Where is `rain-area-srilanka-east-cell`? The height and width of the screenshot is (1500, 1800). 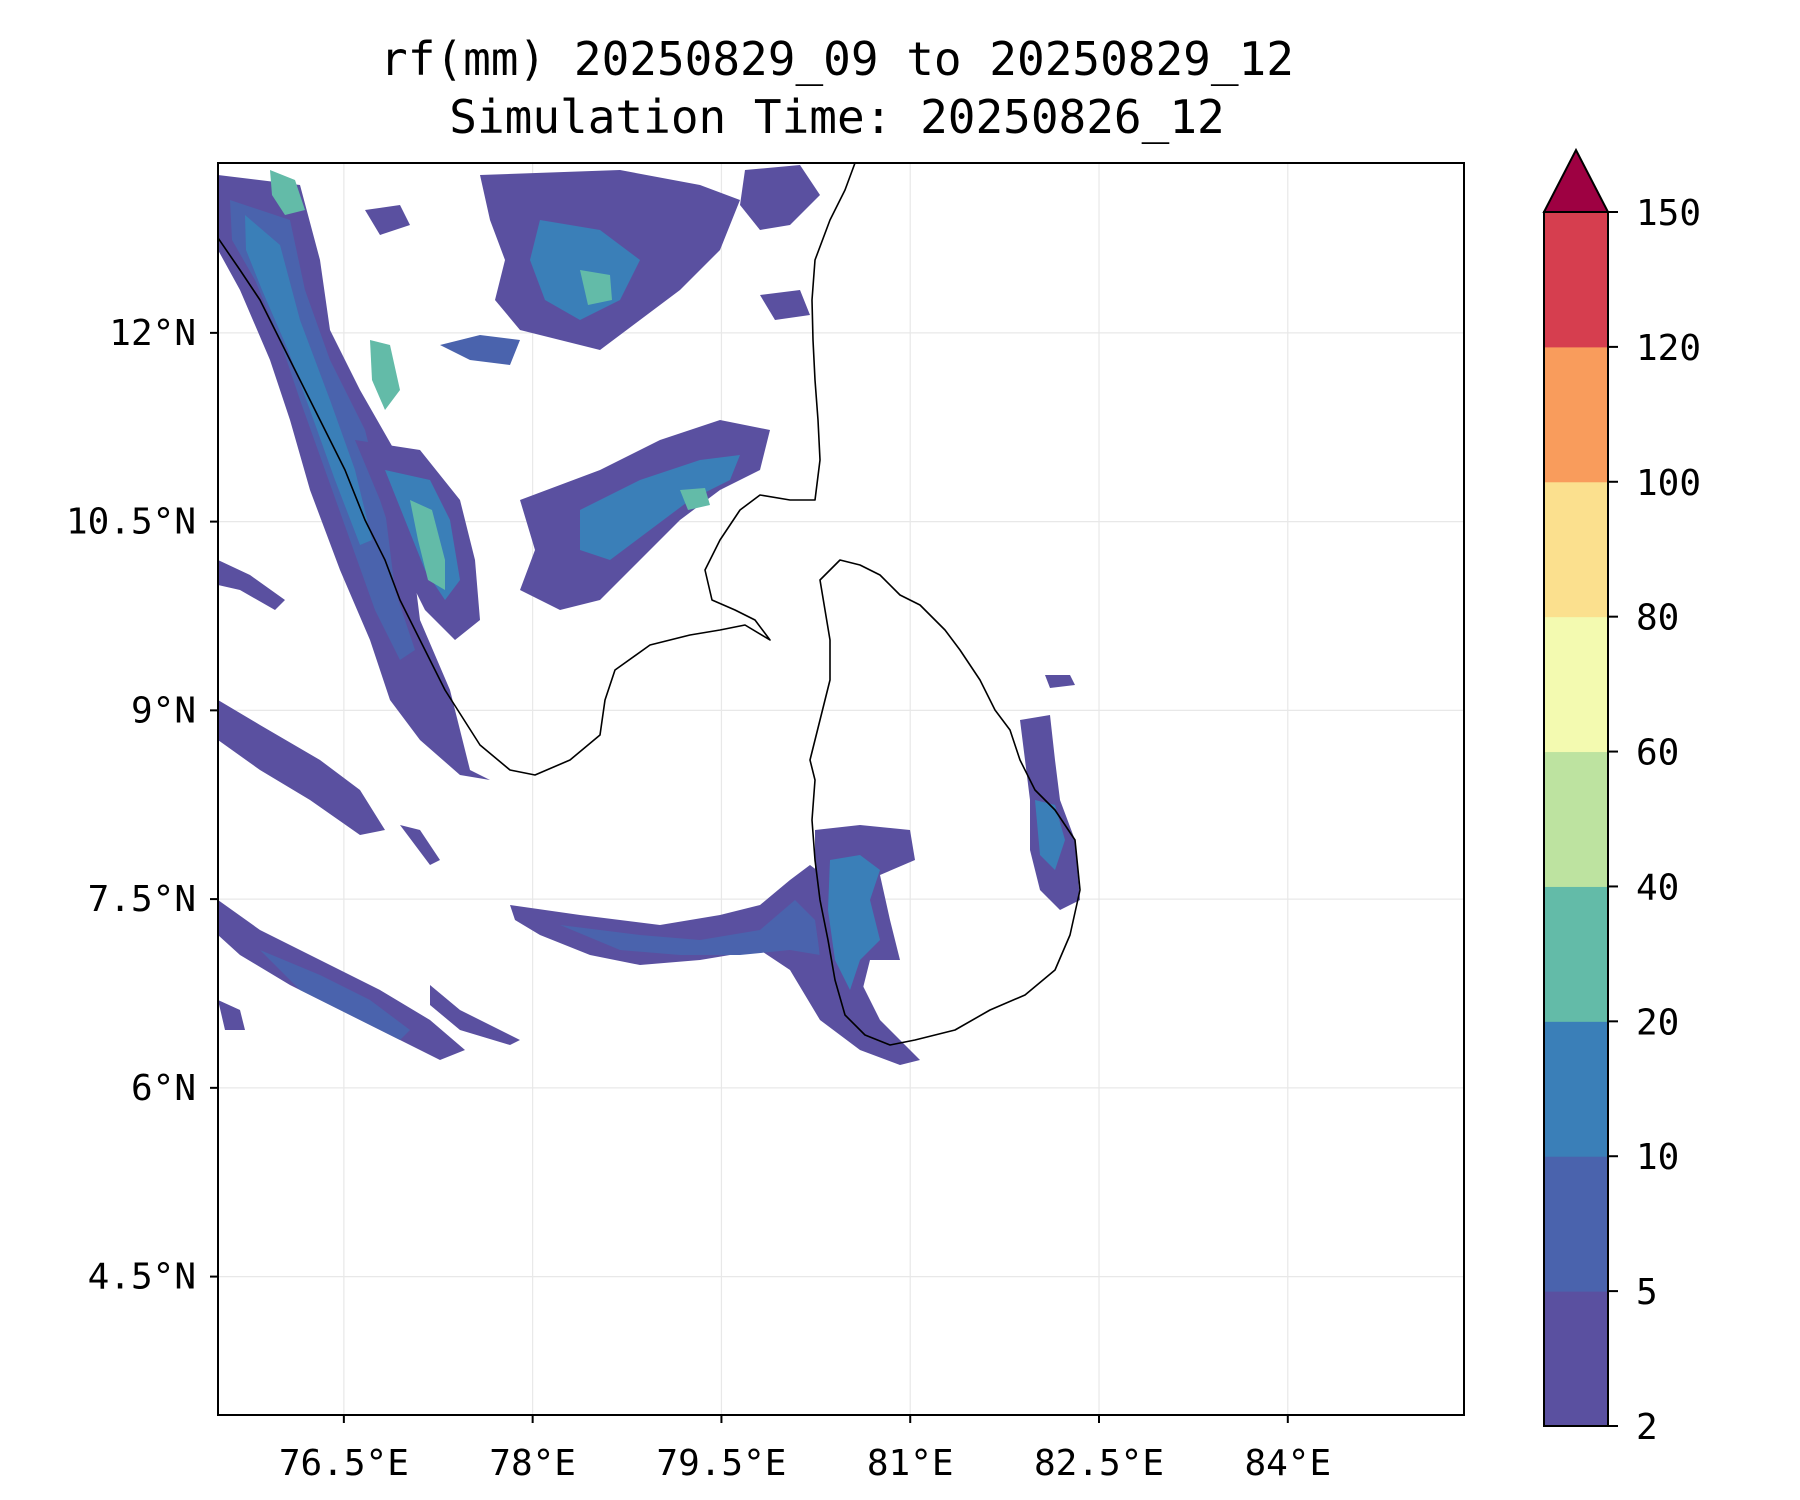
rain-area-srilanka-east-cell is located at coordinates (1060, 681).